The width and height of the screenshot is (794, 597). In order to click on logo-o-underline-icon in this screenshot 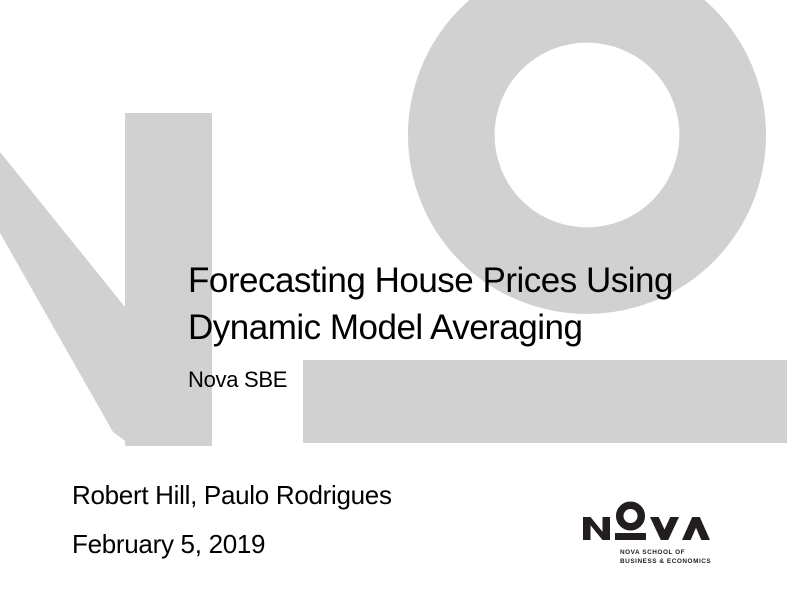, I will do `click(630, 536)`.